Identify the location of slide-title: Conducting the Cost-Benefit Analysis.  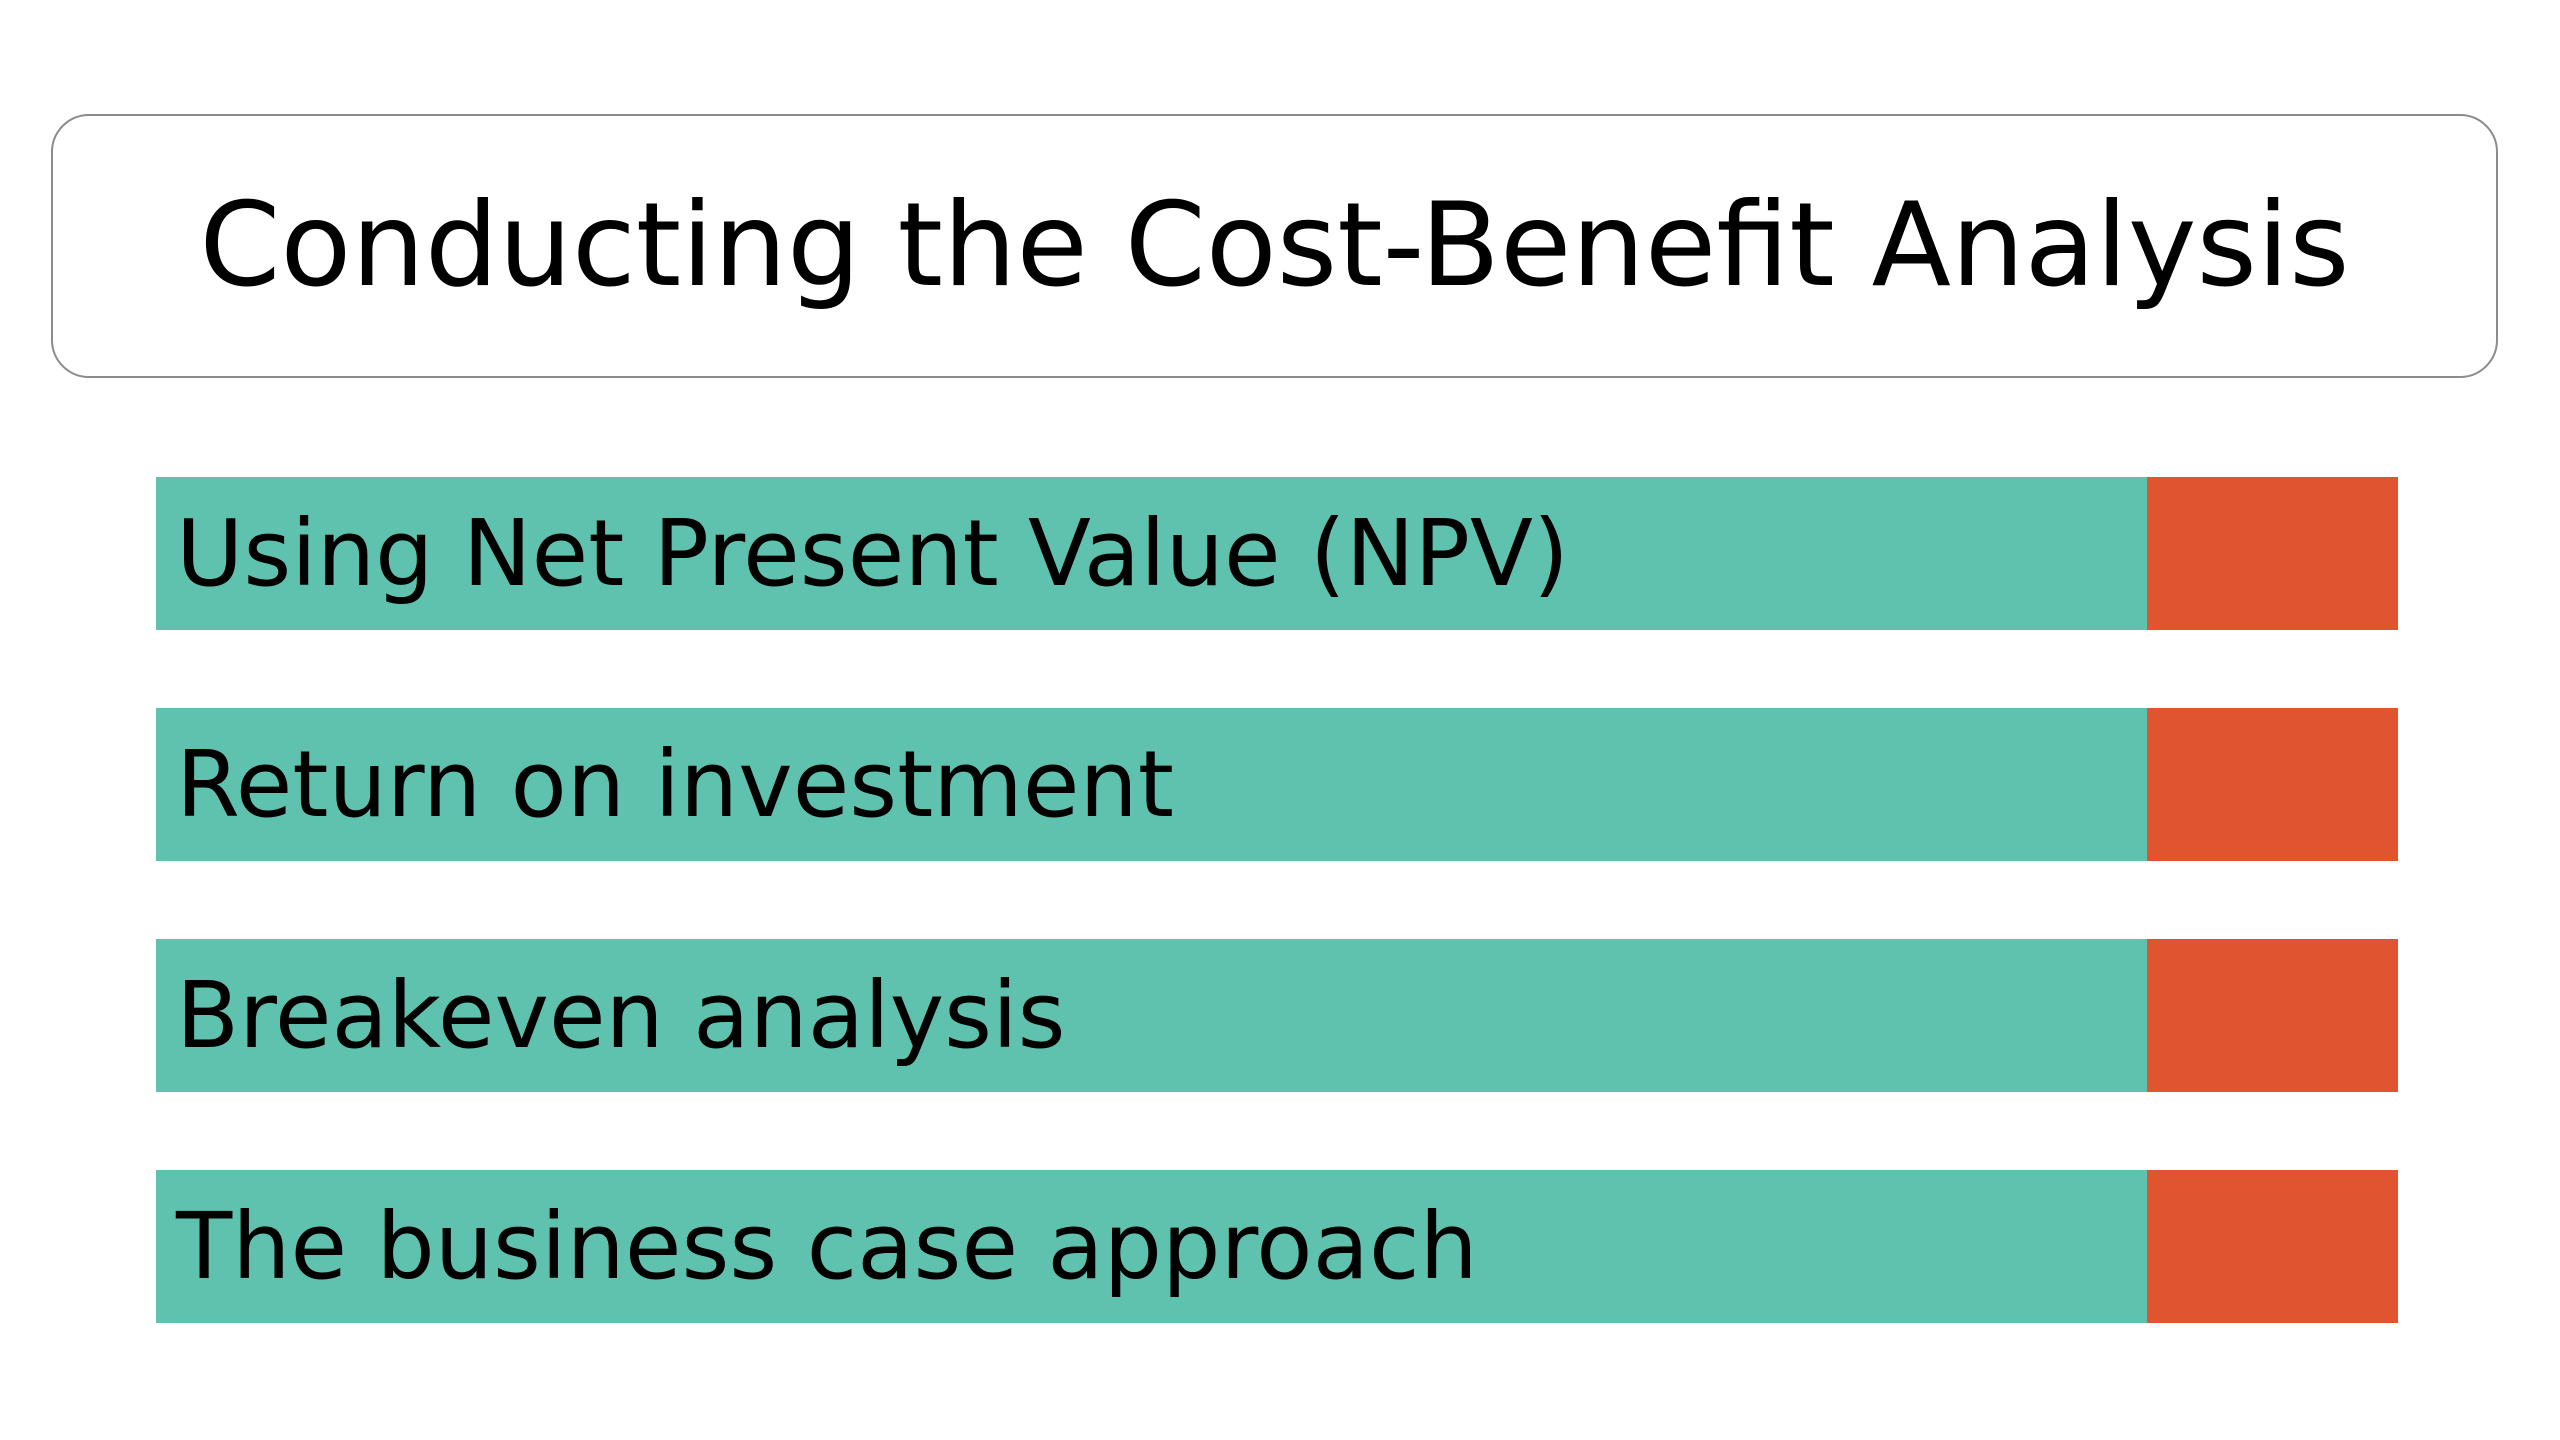
(1274, 245).